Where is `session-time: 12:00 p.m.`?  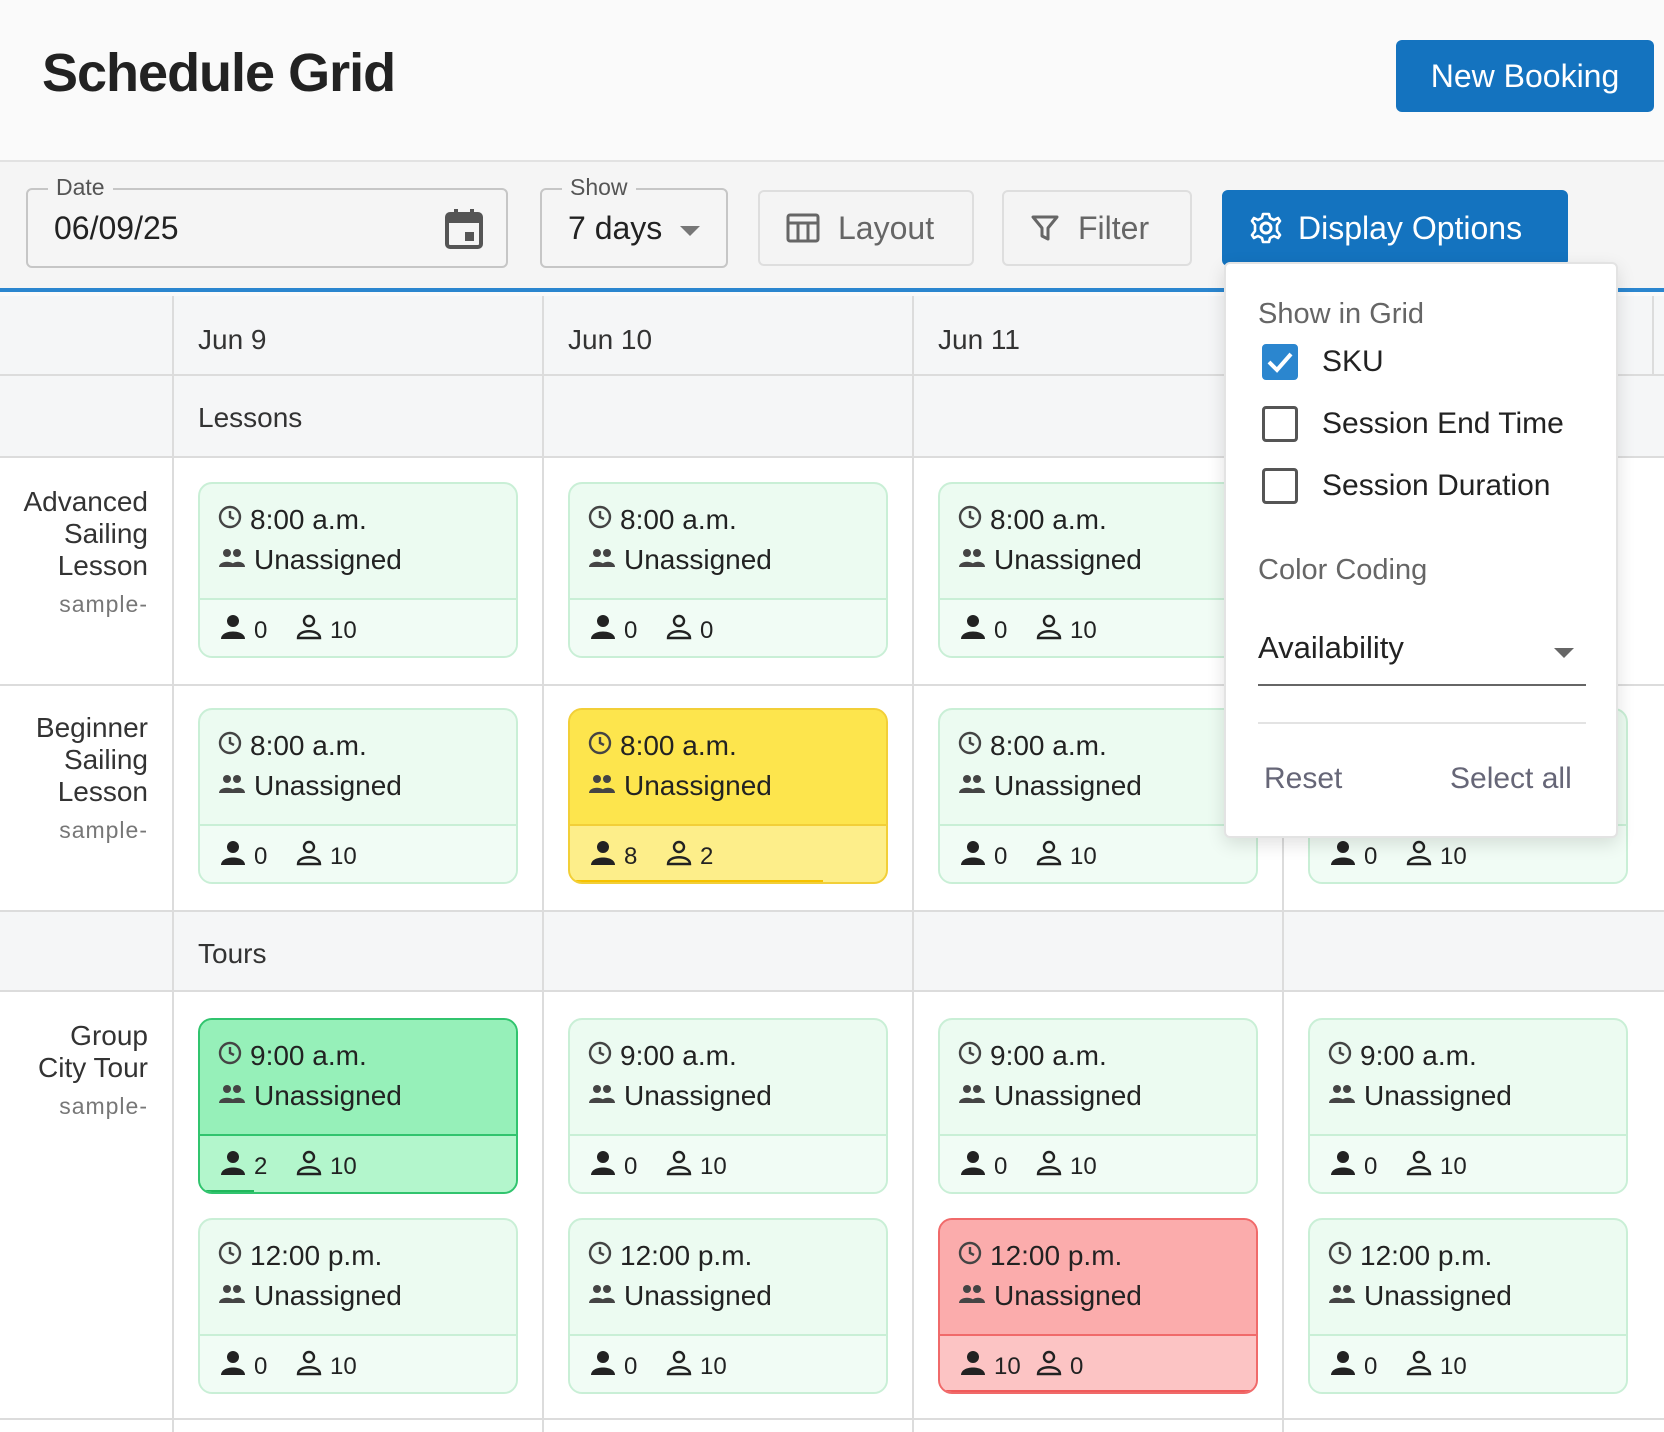
session-time: 12:00 p.m. is located at coordinates (300, 1256).